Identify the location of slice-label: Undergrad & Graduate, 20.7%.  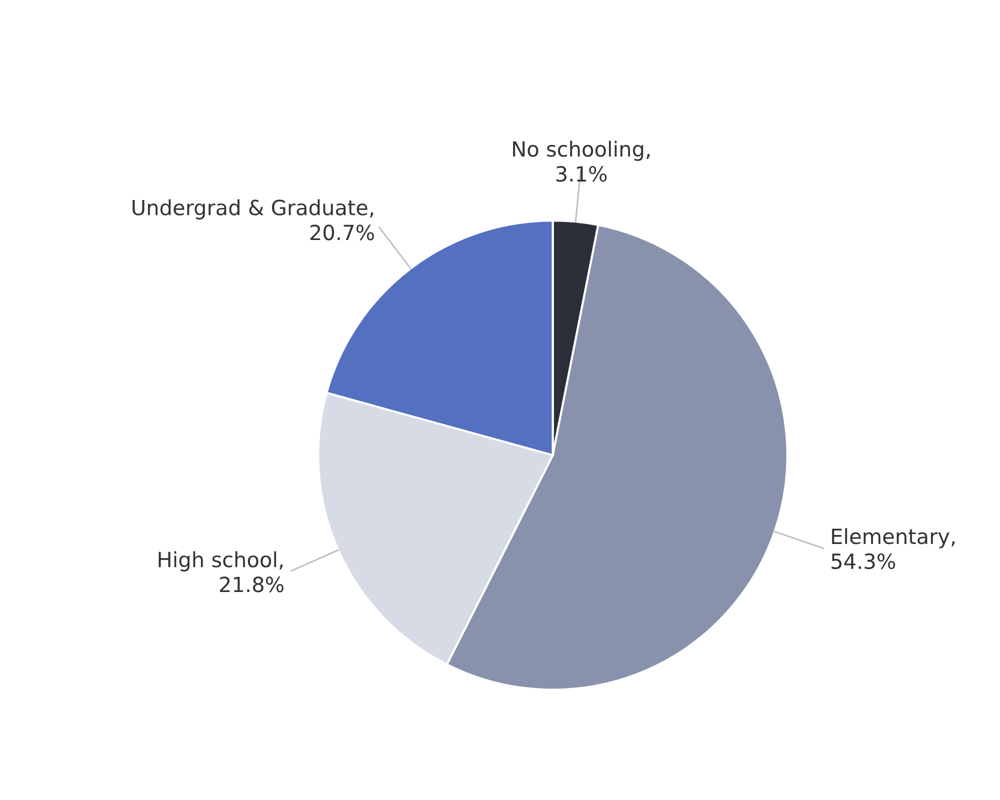
(253, 219).